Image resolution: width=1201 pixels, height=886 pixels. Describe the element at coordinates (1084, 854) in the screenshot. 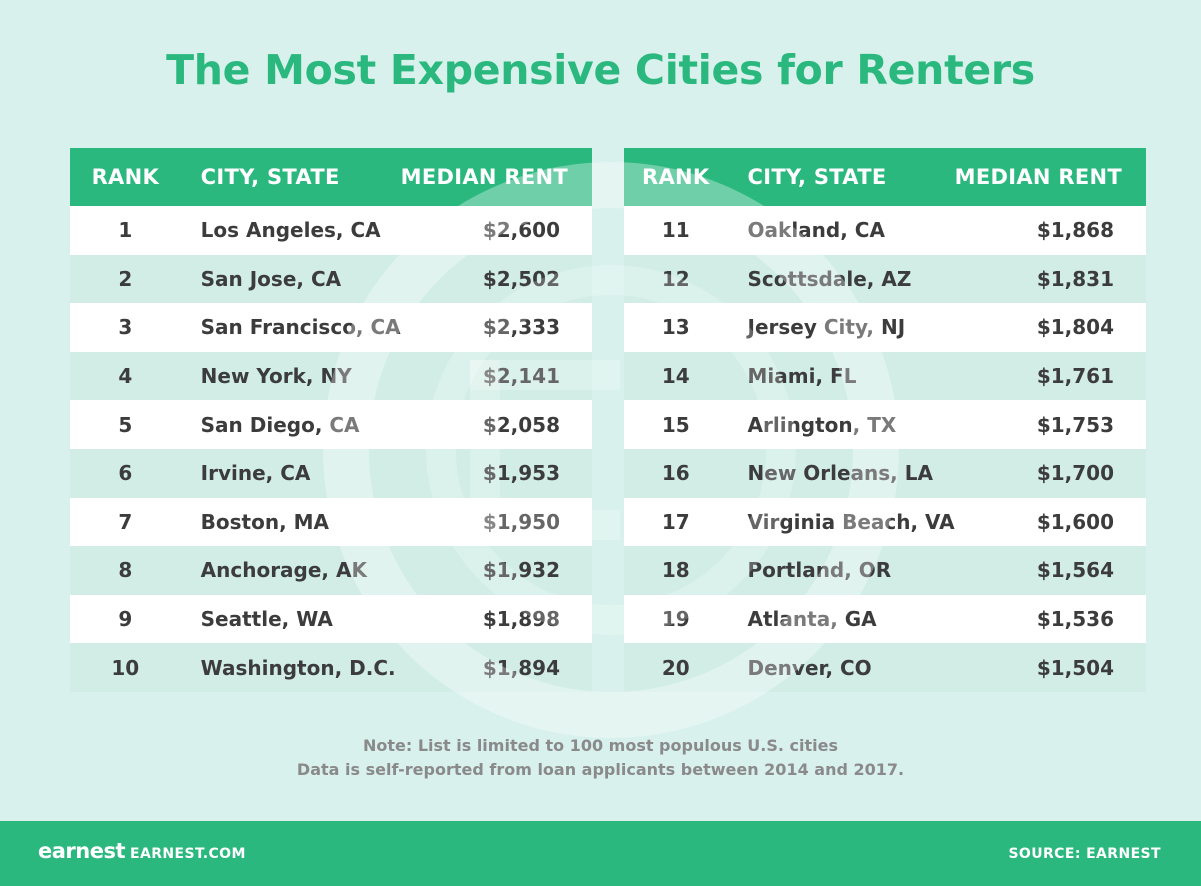

I see `source-credit: SOURCE: EARNEST` at that location.